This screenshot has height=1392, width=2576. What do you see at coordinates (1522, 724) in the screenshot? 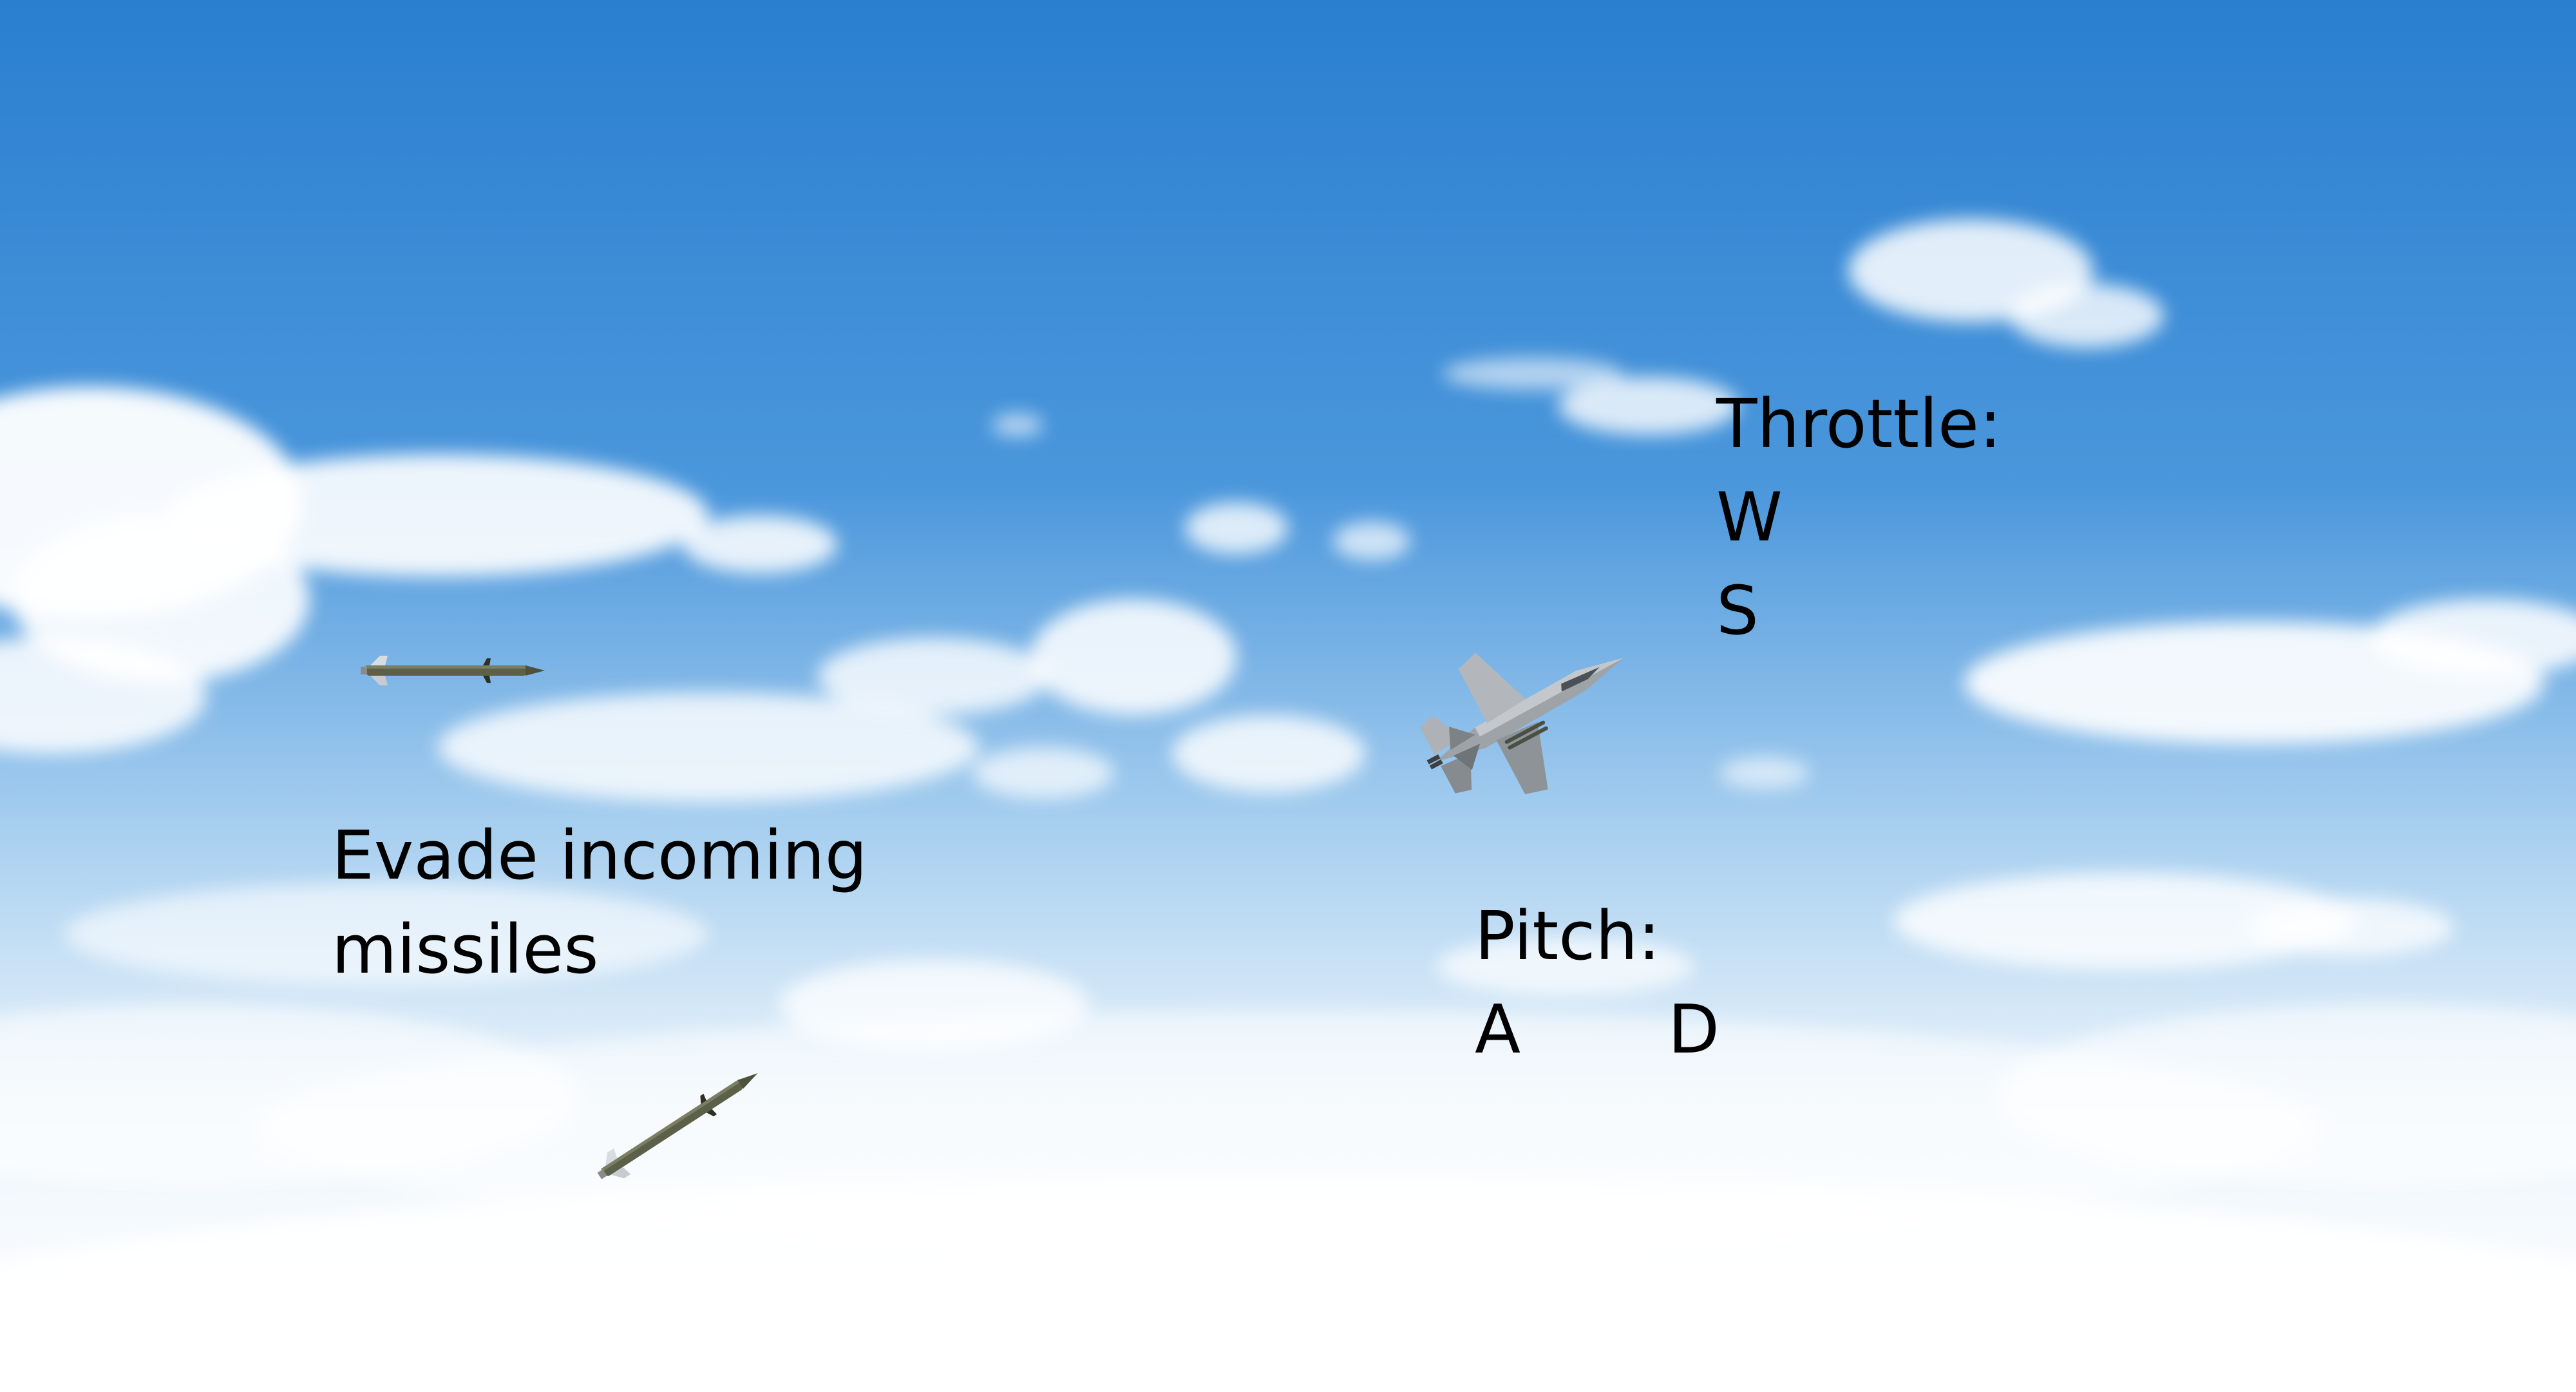
I see `fighter-jet-icon` at bounding box center [1522, 724].